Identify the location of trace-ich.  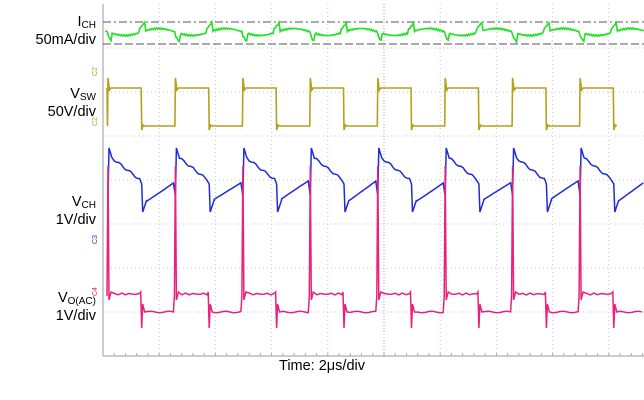
(374, 32).